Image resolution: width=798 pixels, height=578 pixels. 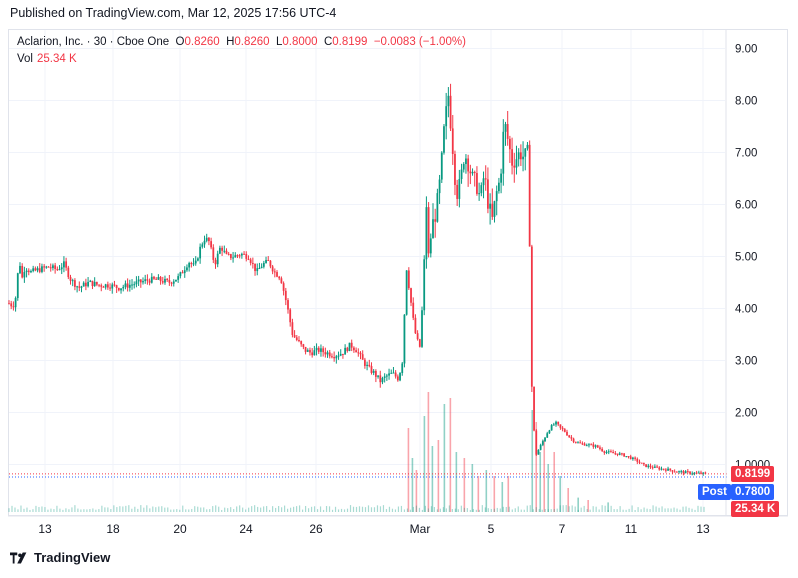 What do you see at coordinates (753, 474) in the screenshot?
I see `last-price-badge: 0.8199` at bounding box center [753, 474].